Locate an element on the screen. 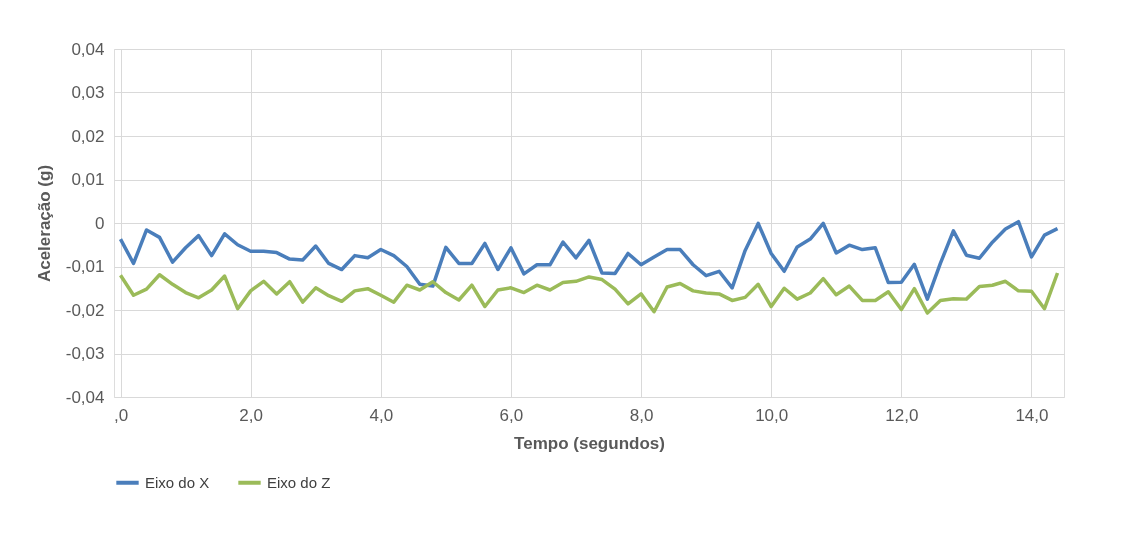 This screenshot has height=556, width=1130. x-tick-label: 14,0 is located at coordinates (1032, 415).